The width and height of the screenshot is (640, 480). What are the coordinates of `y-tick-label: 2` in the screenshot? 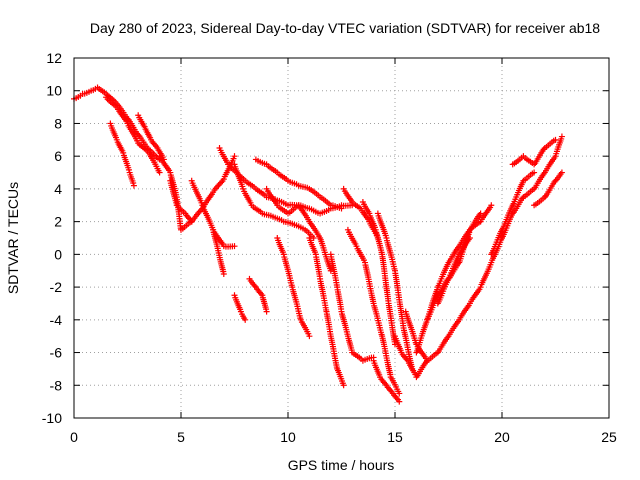 It's located at (58, 222).